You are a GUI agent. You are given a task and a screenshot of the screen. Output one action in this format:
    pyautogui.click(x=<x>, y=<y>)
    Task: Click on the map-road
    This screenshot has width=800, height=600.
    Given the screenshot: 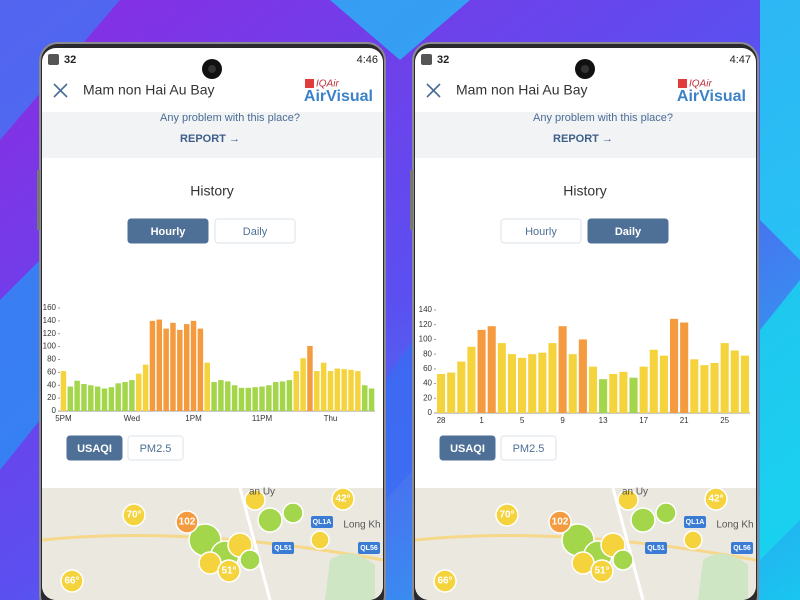 What is the action you would take?
    pyautogui.click(x=628, y=543)
    